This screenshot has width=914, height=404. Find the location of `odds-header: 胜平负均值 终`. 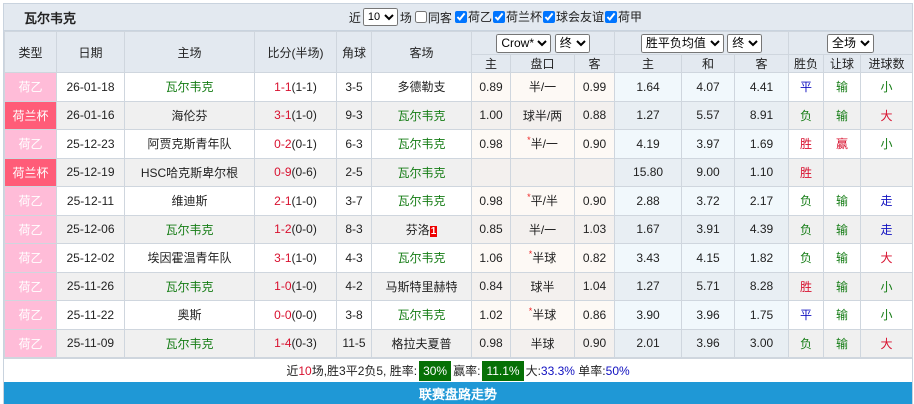

odds-header: 胜平负均值 终 is located at coordinates (702, 43).